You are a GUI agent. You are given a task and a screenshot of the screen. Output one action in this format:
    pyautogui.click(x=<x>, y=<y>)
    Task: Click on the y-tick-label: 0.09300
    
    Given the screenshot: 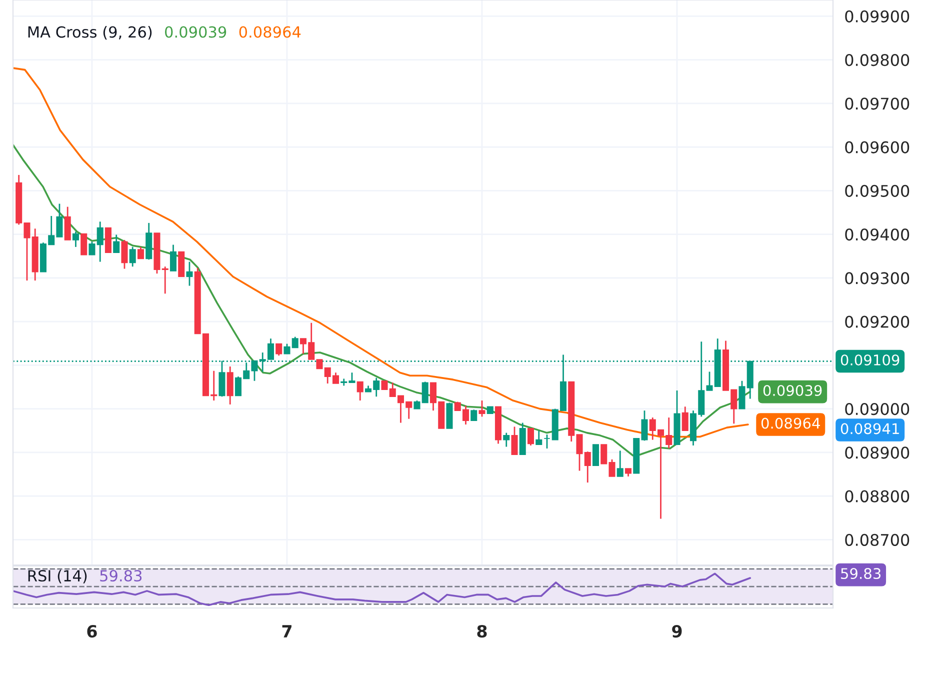 What is the action you would take?
    pyautogui.click(x=877, y=278)
    